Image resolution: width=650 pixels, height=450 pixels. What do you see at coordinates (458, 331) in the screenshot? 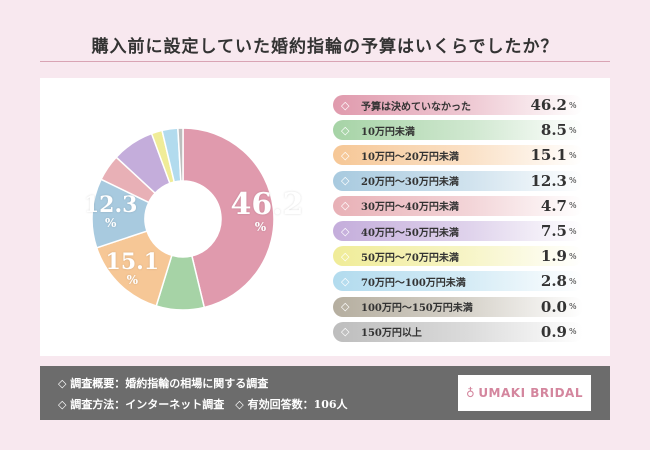
I see `legend-item: ◇ 150万円以上 0.9%` at bounding box center [458, 331].